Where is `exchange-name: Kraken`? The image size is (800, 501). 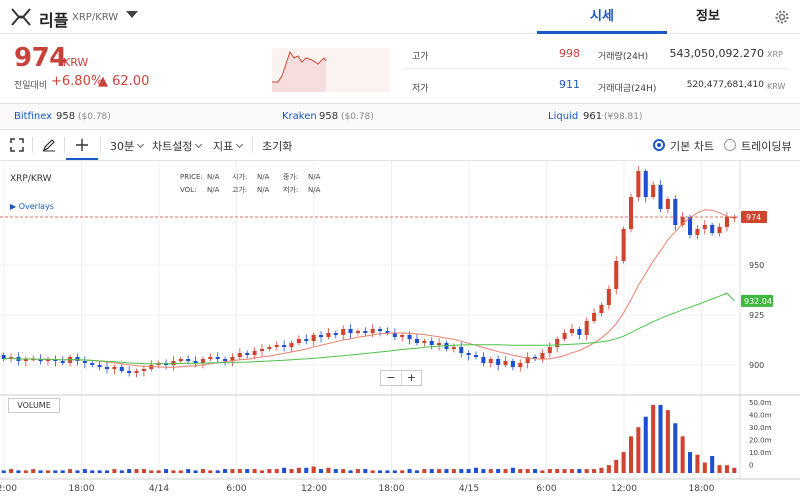
exchange-name: Kraken is located at coordinates (299, 116).